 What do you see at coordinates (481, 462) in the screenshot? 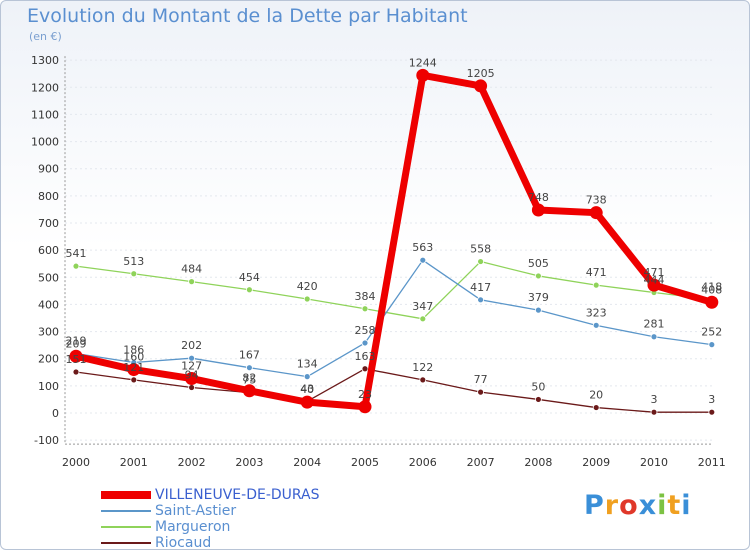
I see `x-tick-label: 2007` at bounding box center [481, 462].